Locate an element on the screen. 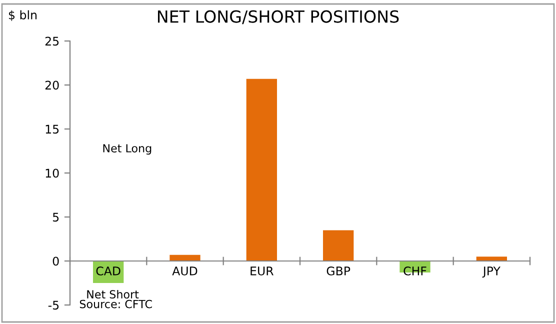 The width and height of the screenshot is (556, 324). x-tick-label: GBP is located at coordinates (338, 271).